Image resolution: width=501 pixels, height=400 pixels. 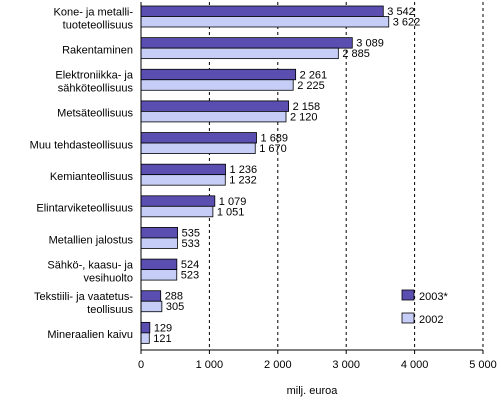 I want to click on category-label-8-line-0: Sähkö-, kaasu- ja, so click(x=90, y=265).